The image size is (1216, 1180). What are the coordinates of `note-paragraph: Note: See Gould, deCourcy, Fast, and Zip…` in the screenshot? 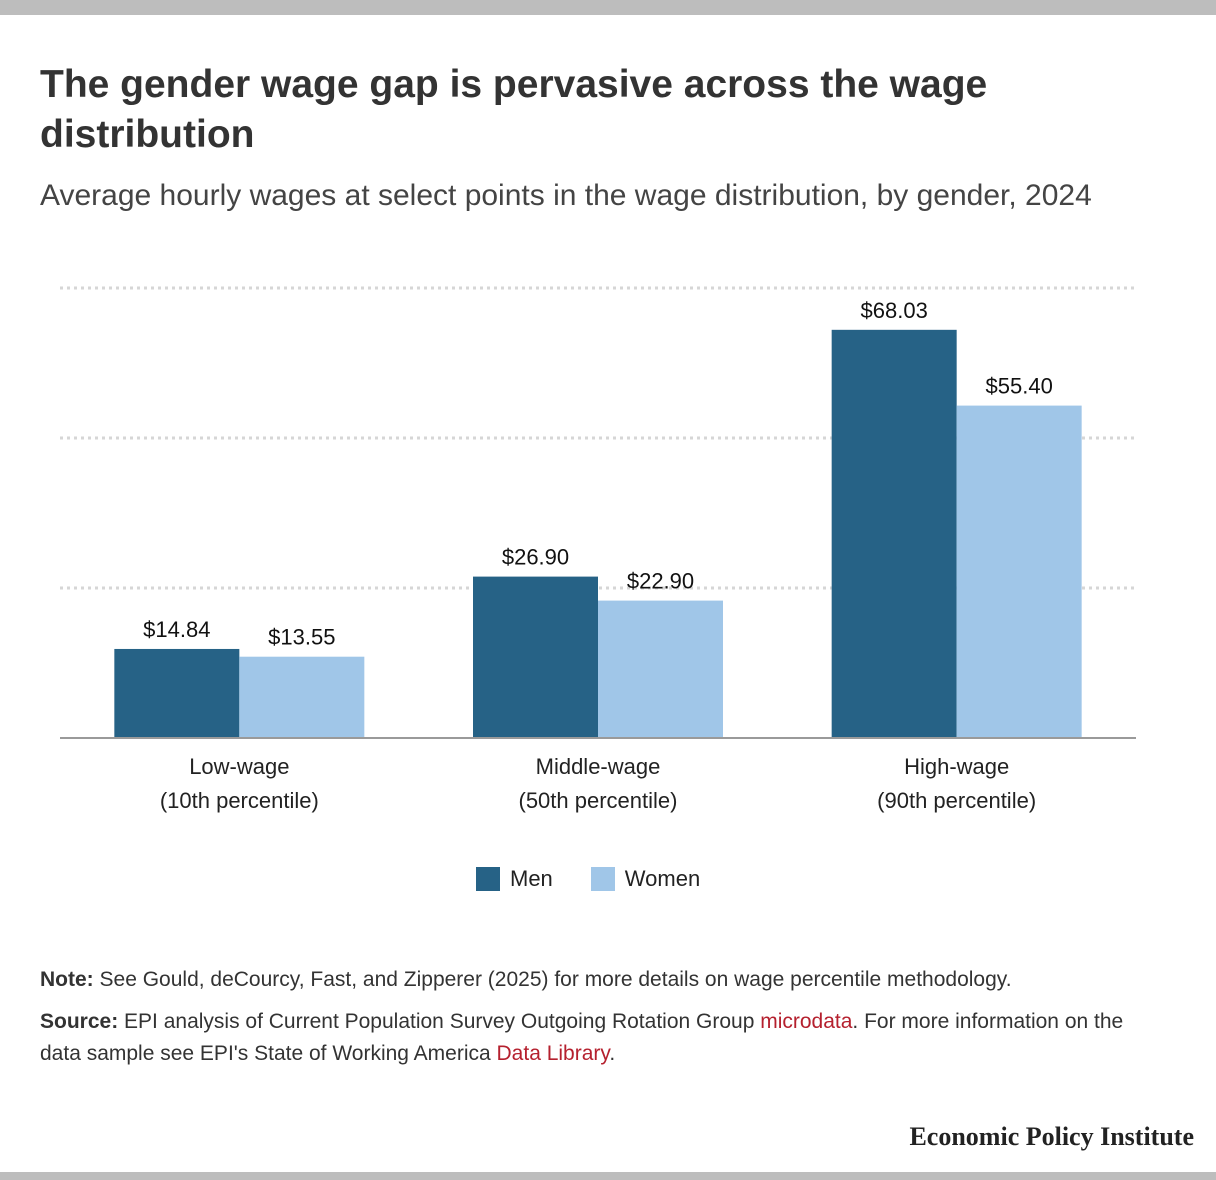 It's located at (600, 980).